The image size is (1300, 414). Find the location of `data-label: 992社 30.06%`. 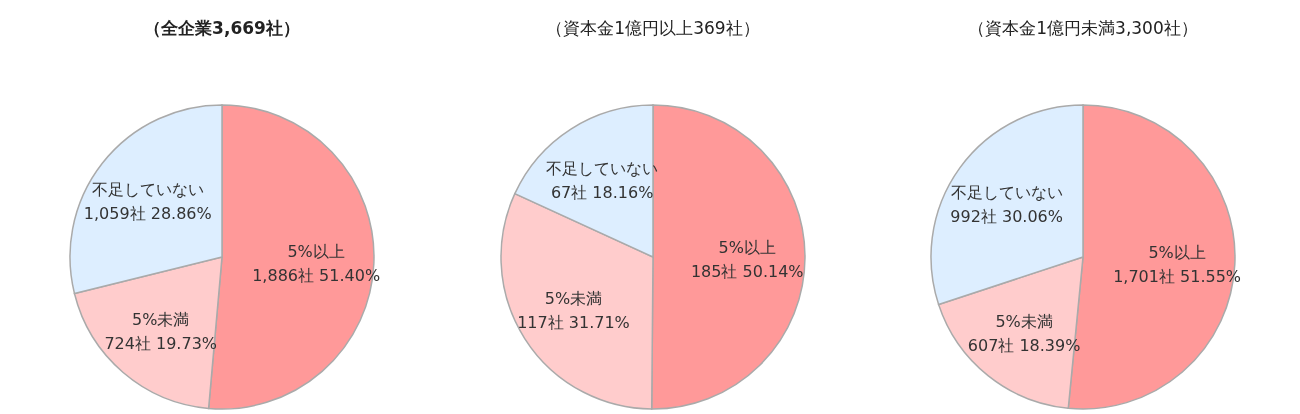

data-label: 992社 30.06% is located at coordinates (1006, 216).